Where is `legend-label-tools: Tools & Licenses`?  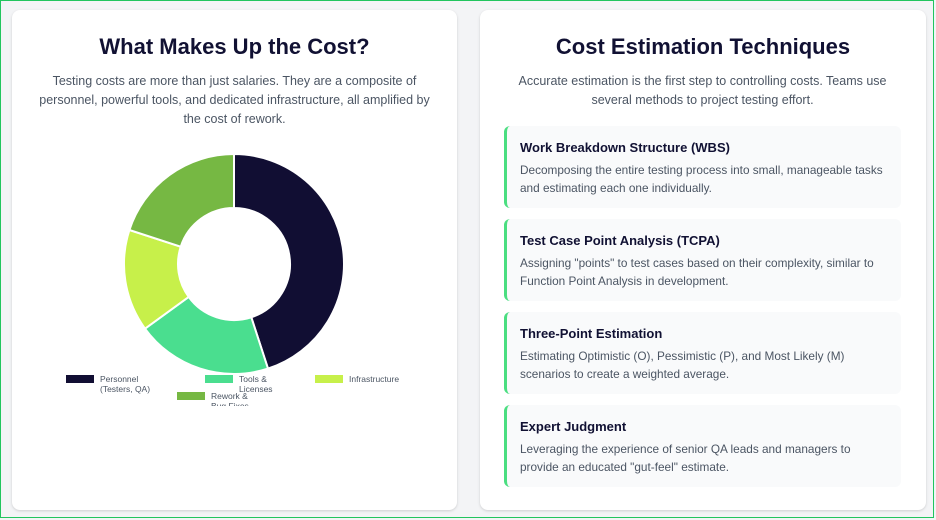 legend-label-tools: Tools & Licenses is located at coordinates (256, 384).